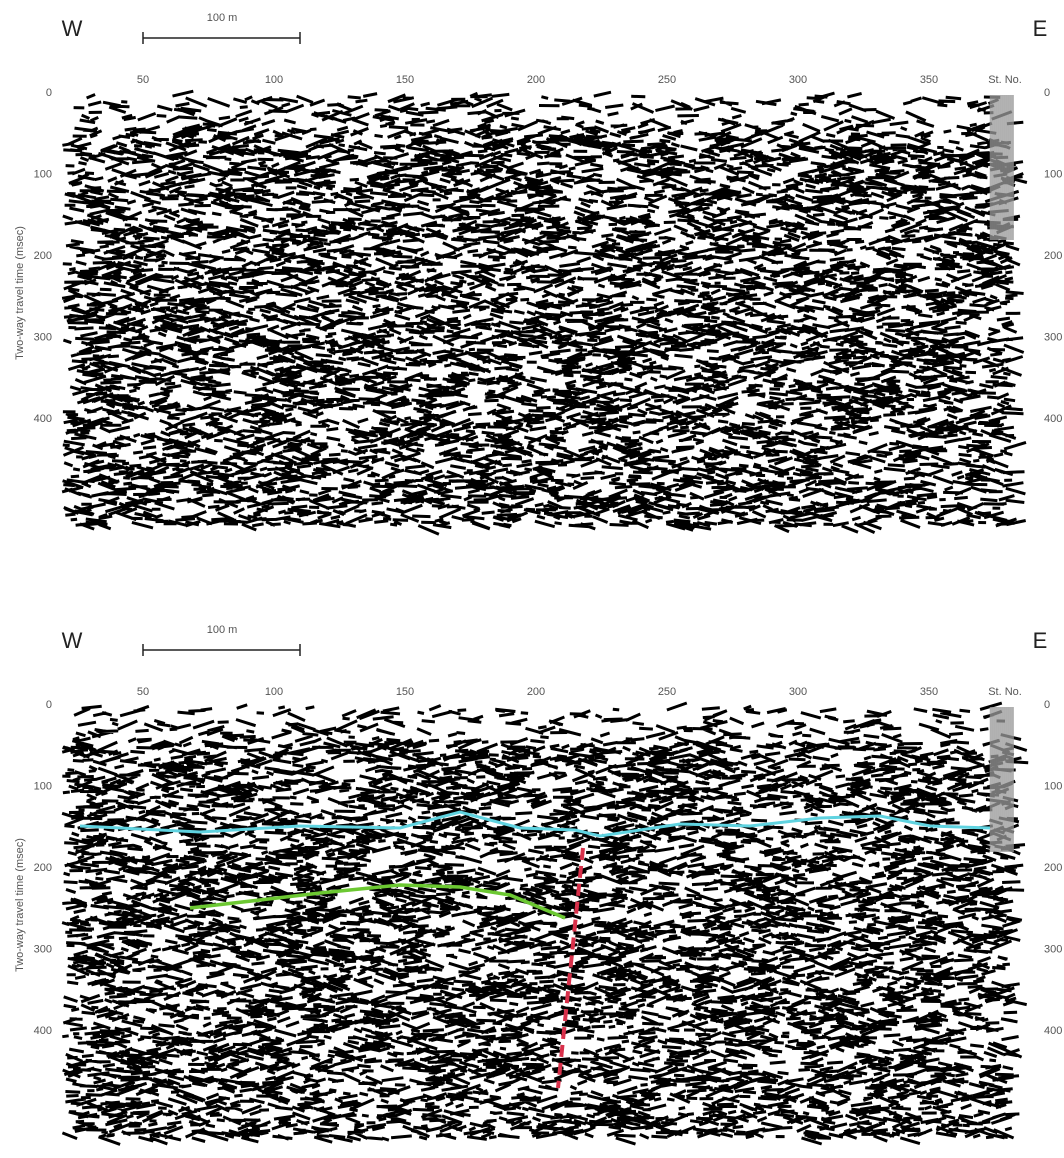  Describe the element at coordinates (570, 968) in the screenshot. I see `fault-line` at that location.